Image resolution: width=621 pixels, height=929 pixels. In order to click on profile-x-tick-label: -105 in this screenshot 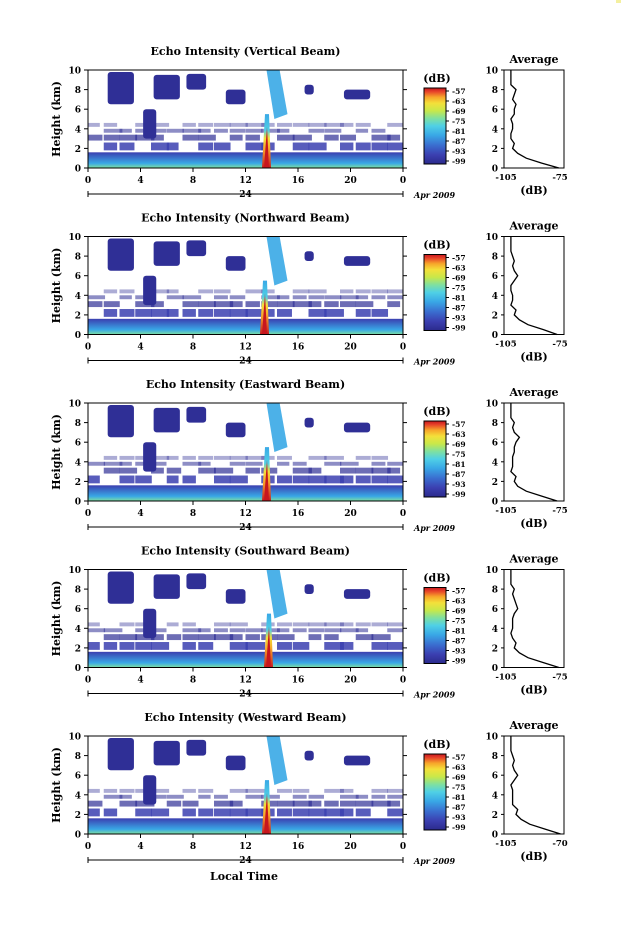, I will do `click(505, 511)`.